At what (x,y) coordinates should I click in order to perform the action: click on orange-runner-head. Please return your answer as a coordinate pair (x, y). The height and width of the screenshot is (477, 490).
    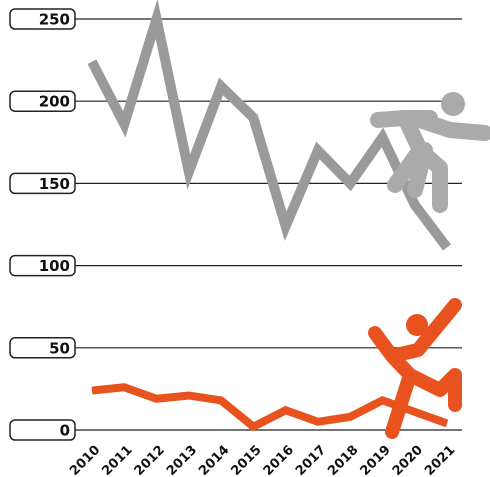
    Looking at the image, I should click on (417, 325).